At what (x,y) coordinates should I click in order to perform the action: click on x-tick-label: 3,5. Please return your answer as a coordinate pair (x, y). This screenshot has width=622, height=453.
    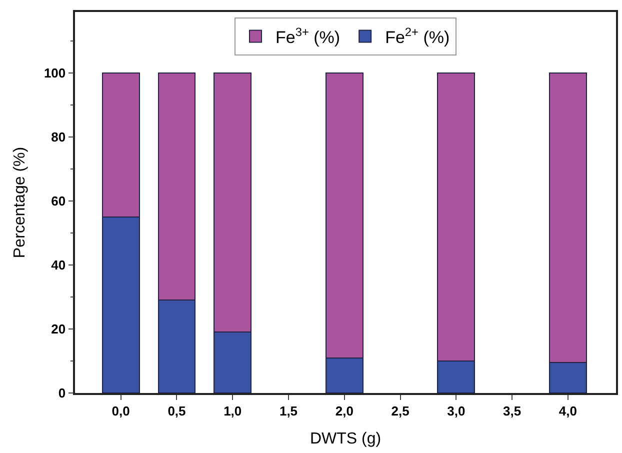
    Looking at the image, I should click on (512, 410).